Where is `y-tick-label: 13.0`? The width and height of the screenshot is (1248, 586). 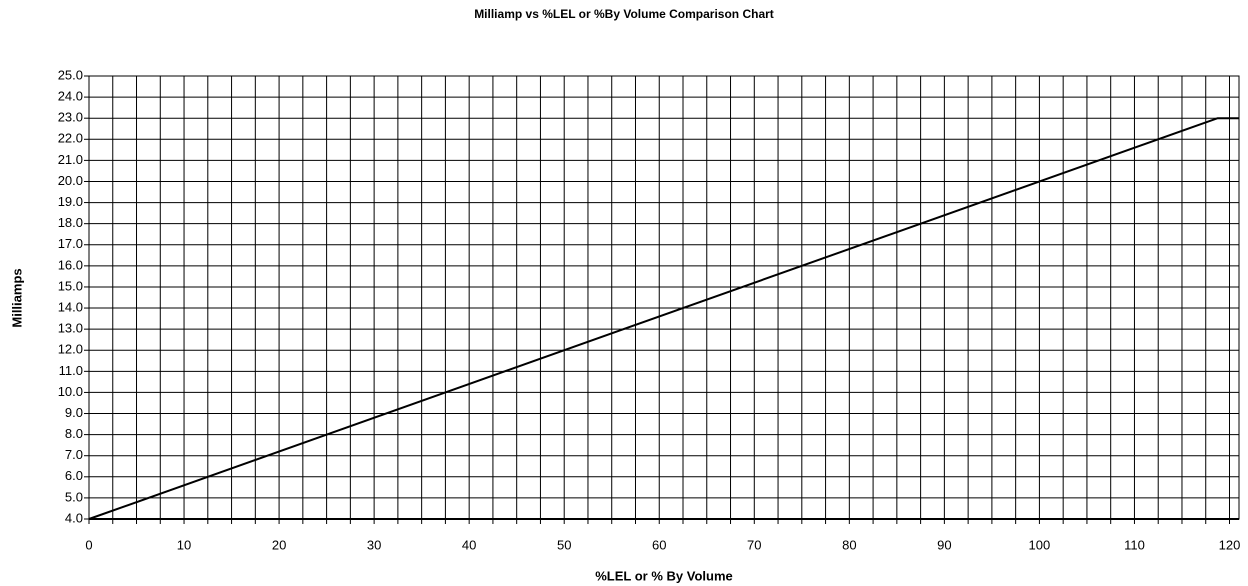 y-tick-label: 13.0 is located at coordinates (70, 328).